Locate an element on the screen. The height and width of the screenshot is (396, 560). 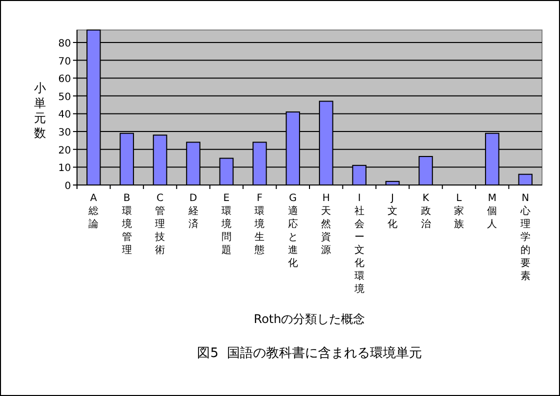
x-tick-label: E環境問題 is located at coordinates (226, 224).